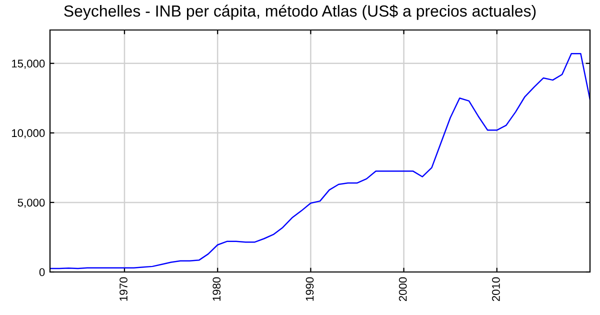 This screenshot has height=315, width=600. What do you see at coordinates (42, 272) in the screenshot?
I see `y-tick-label: 0` at bounding box center [42, 272].